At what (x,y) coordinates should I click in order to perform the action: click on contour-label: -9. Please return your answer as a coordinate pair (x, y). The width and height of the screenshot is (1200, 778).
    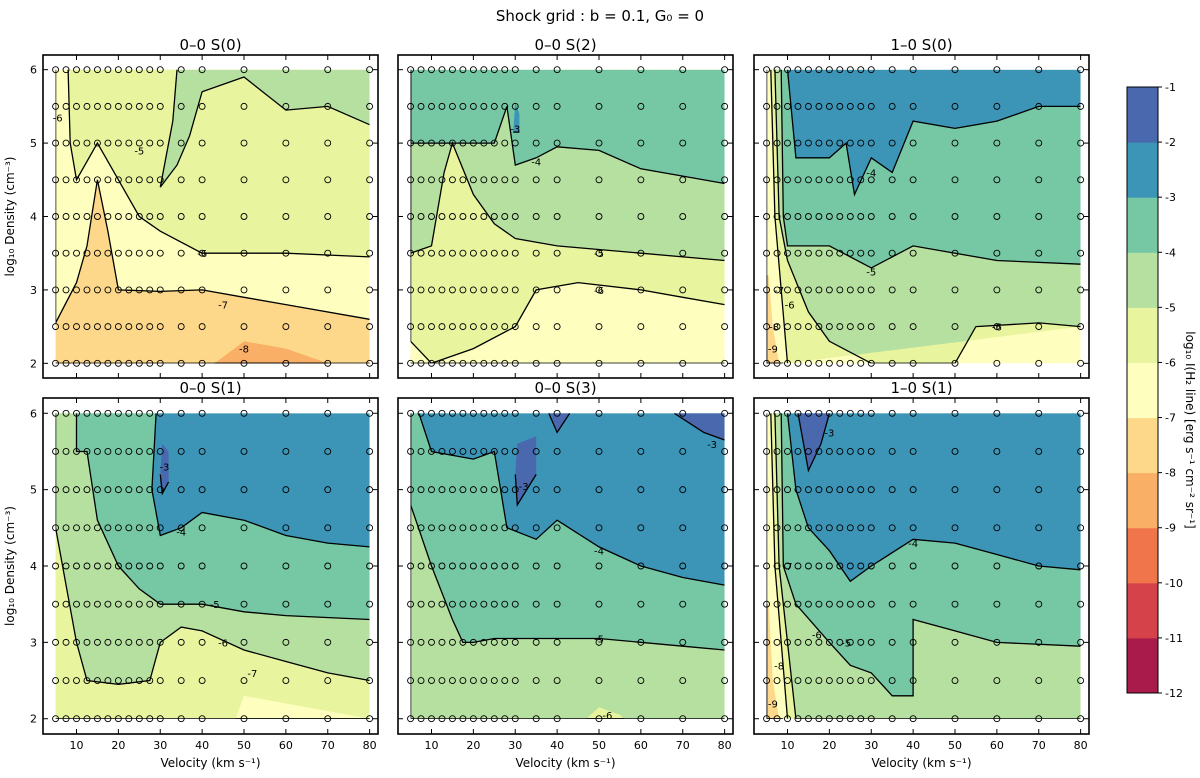
    Looking at the image, I should click on (773, 704).